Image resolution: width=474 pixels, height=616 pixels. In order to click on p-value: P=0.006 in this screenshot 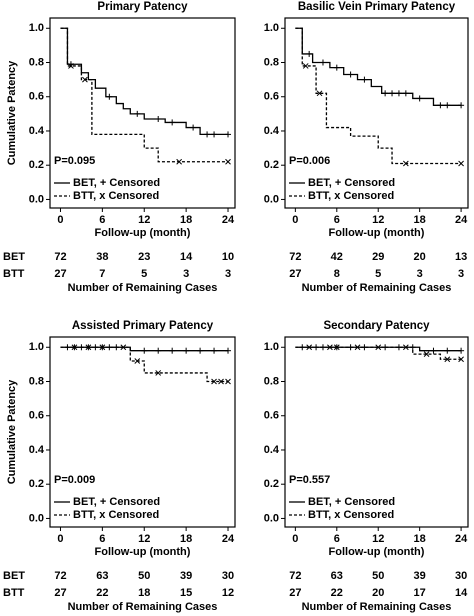, I will do `click(309, 161)`.